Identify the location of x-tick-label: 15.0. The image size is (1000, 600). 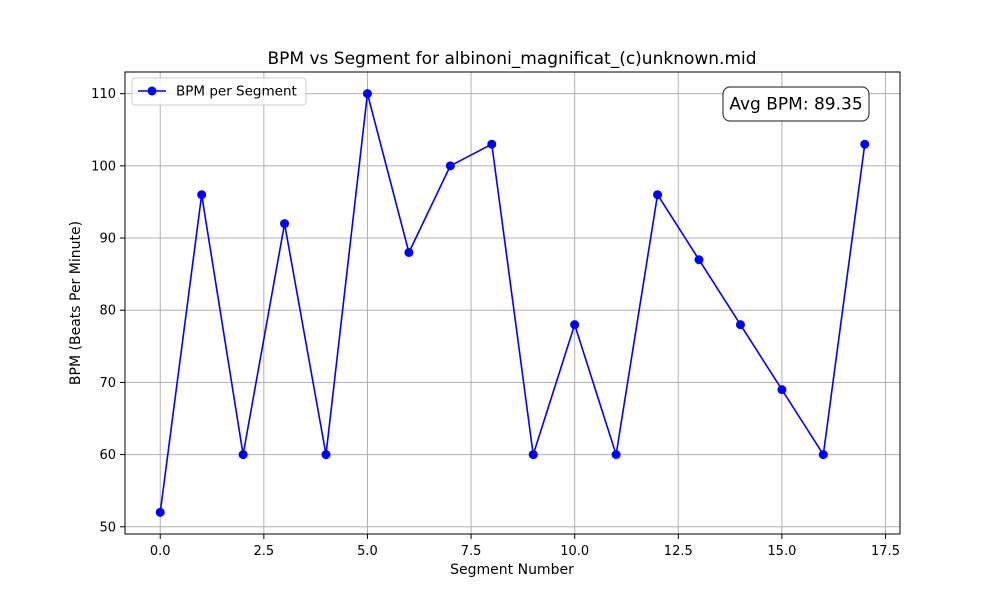
(781, 551).